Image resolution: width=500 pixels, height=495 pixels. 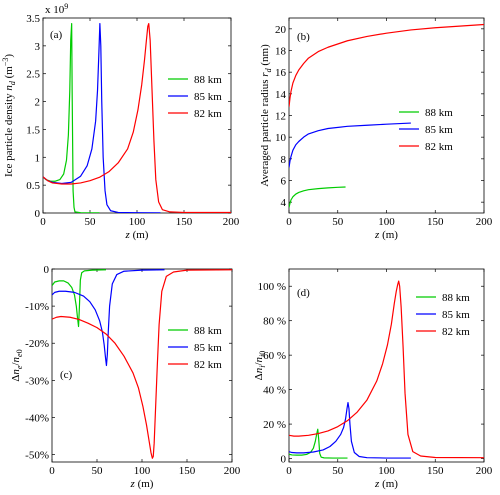 I want to click on y-tick-label: -30%, so click(x=37, y=381).